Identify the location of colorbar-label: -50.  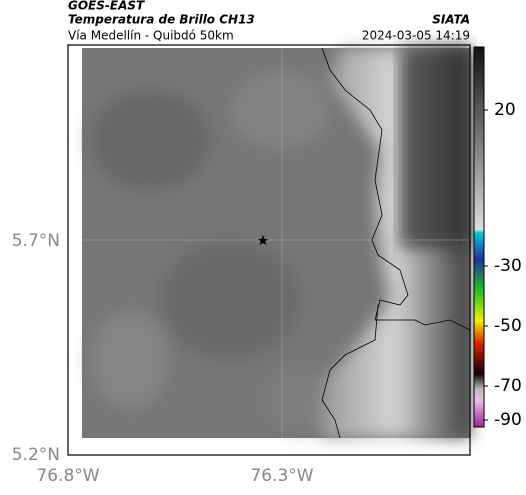
(508, 326).